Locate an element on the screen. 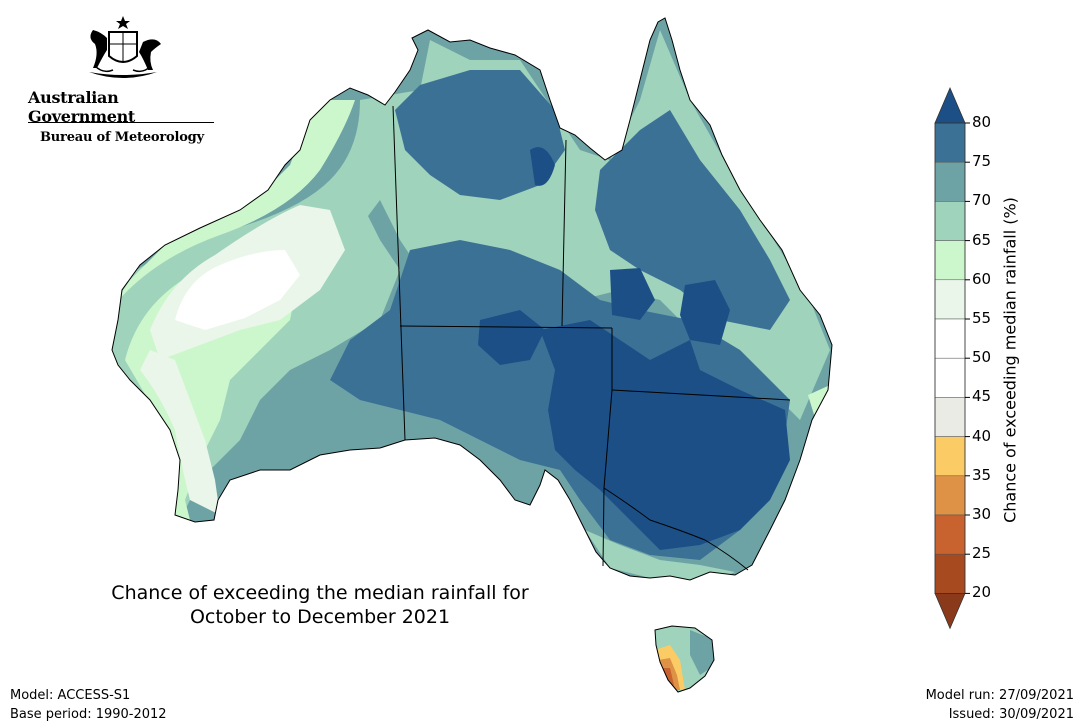  colorbar-title: Chance of exceeding median rainfall (%) is located at coordinates (1010, 360).